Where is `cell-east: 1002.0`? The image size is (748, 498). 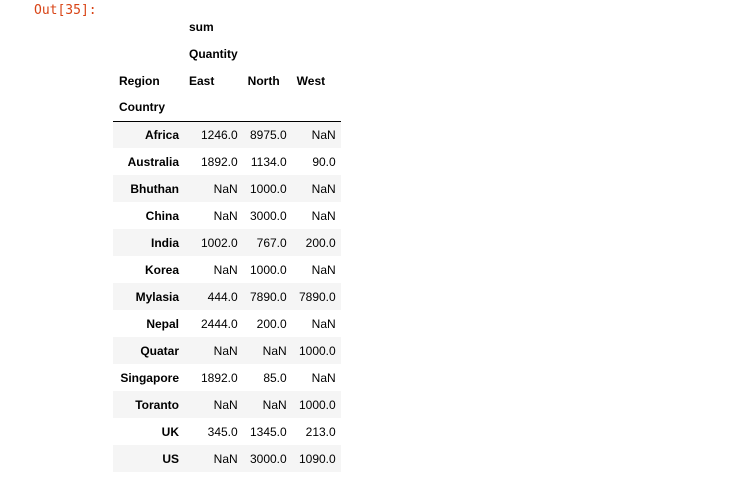 cell-east: 1002.0 is located at coordinates (219, 242).